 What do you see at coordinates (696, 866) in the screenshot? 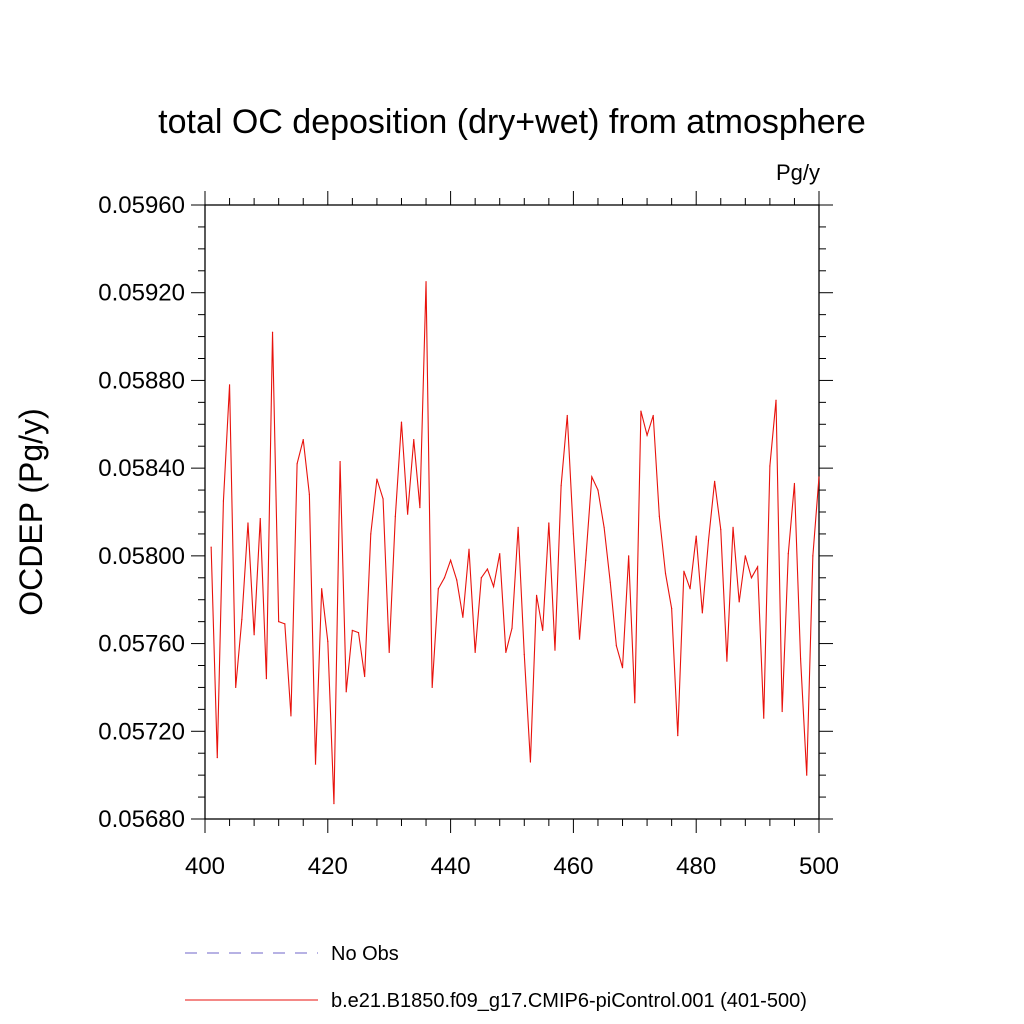
I see `x-tick-label: 480` at bounding box center [696, 866].